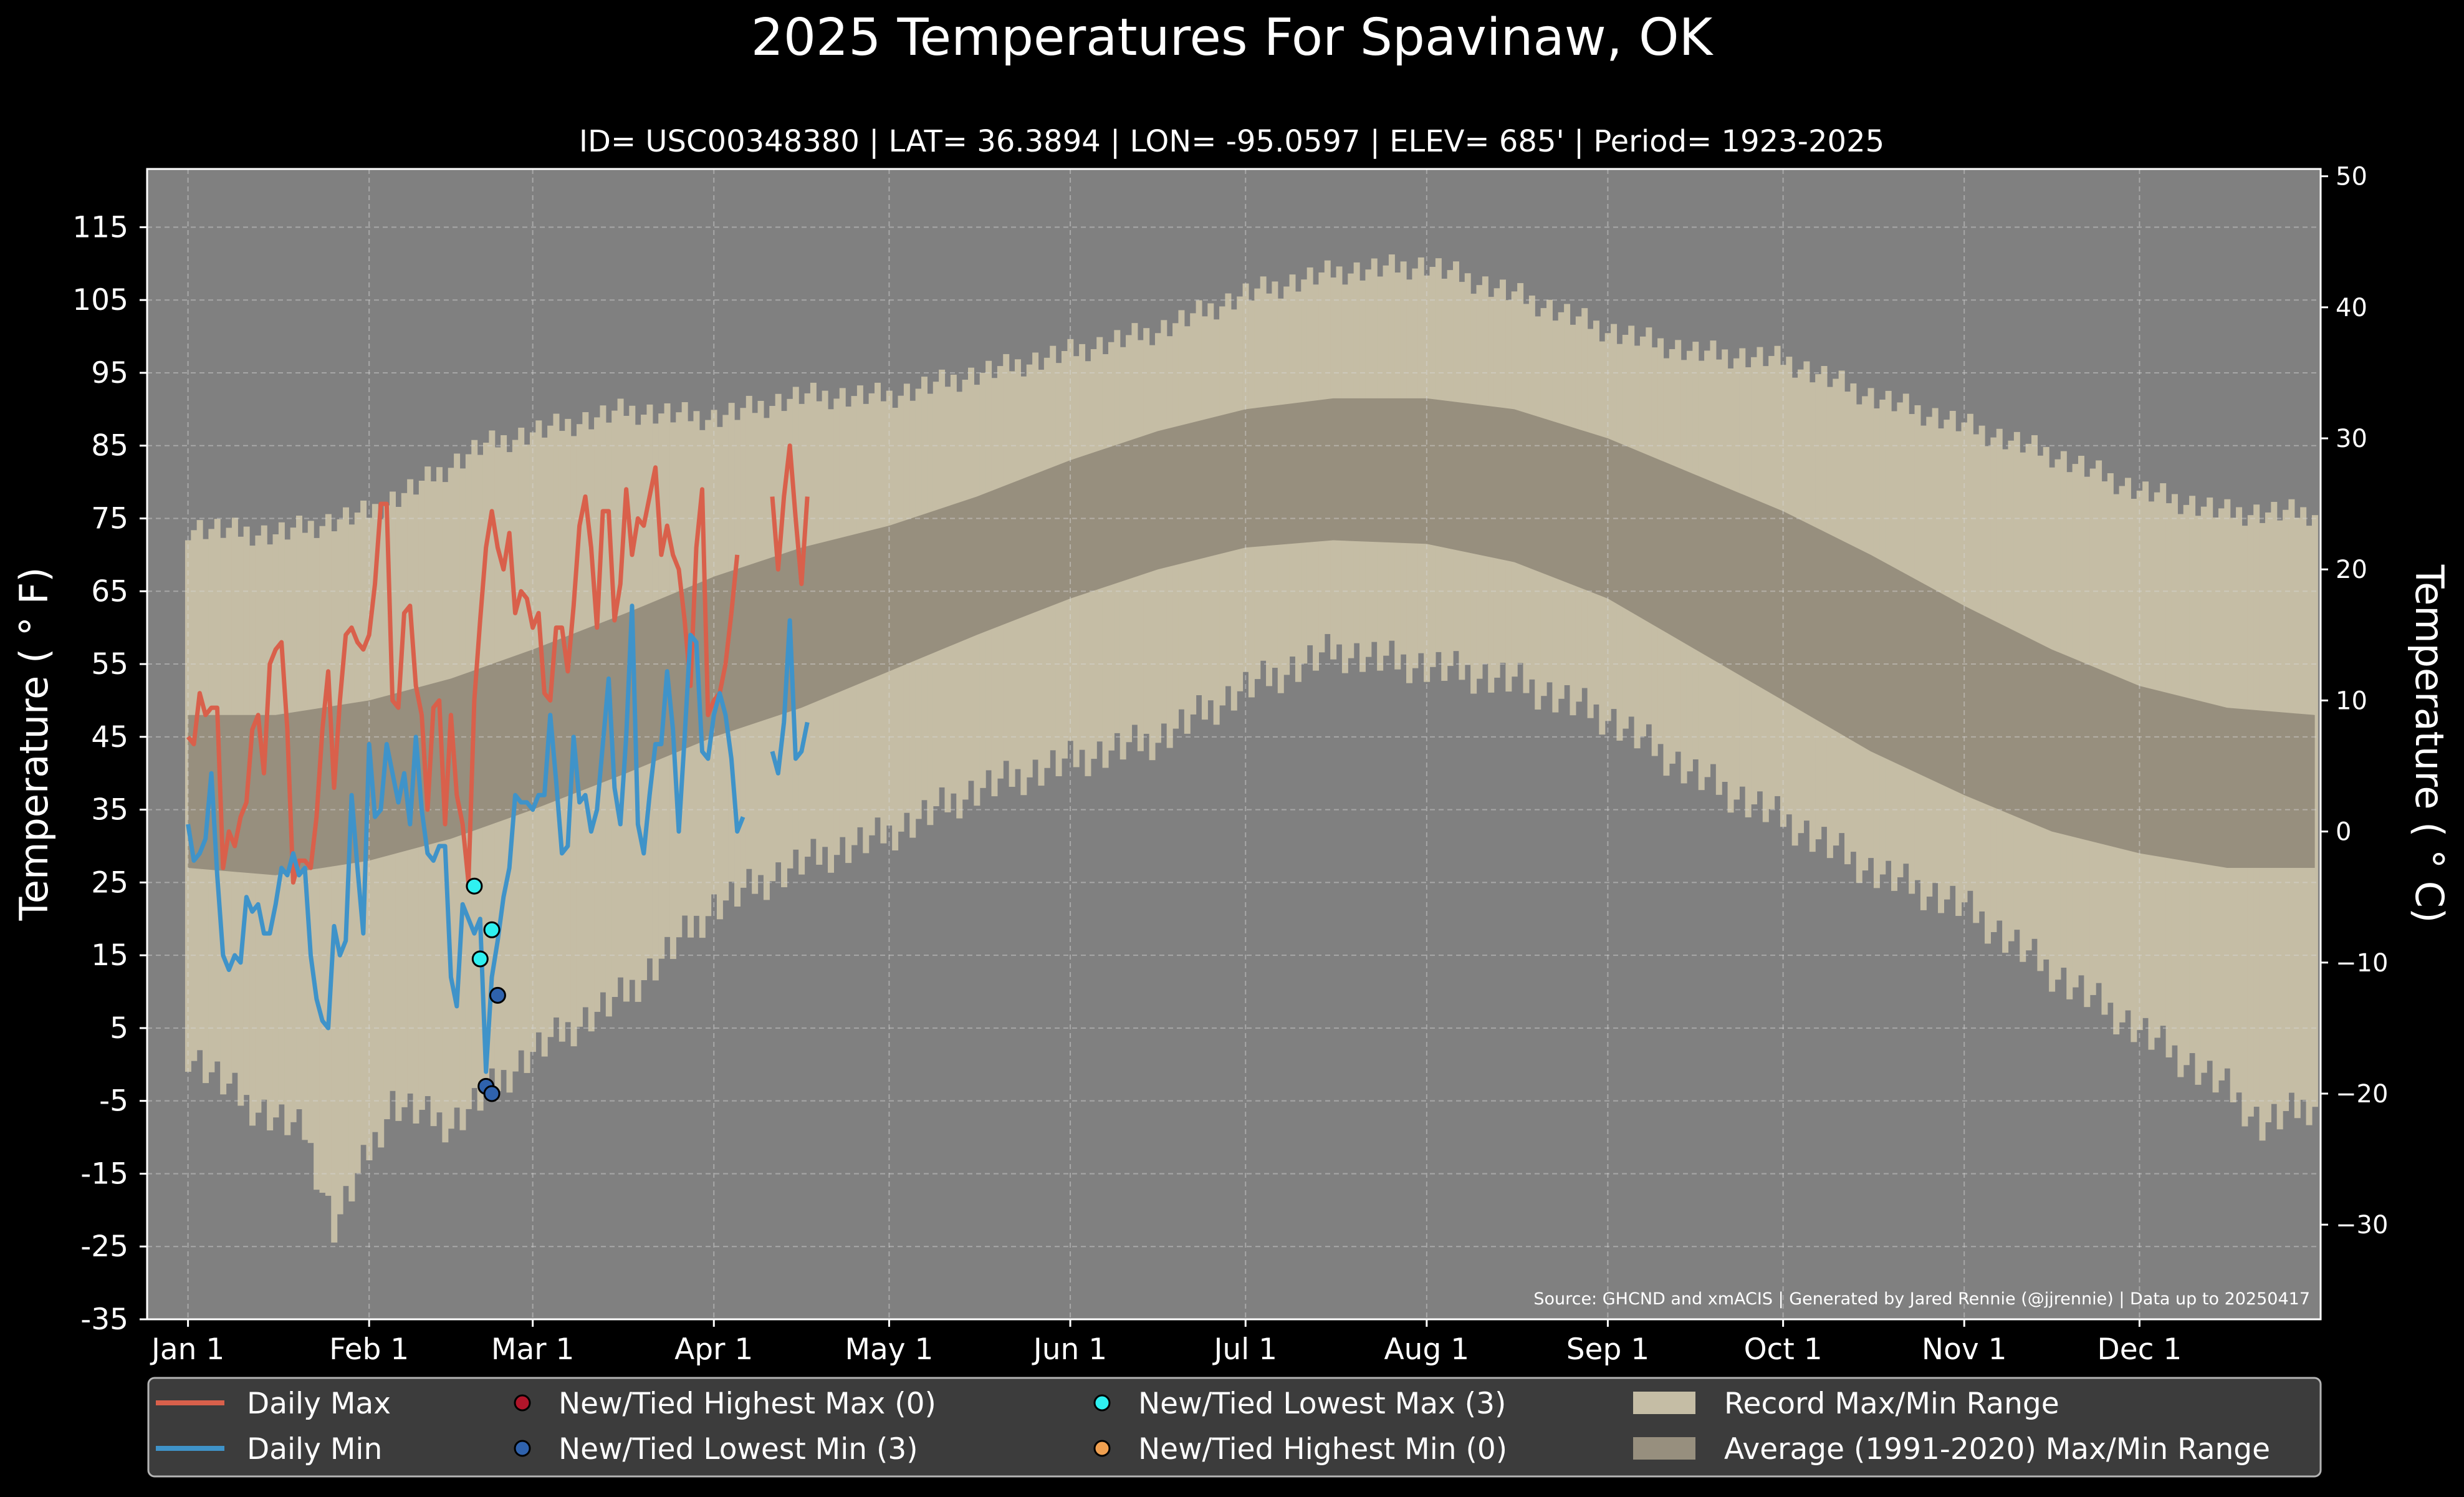 This screenshot has width=2464, height=1497. What do you see at coordinates (1891, 1404) in the screenshot?
I see `legend-label: Record Max/Min Range` at bounding box center [1891, 1404].